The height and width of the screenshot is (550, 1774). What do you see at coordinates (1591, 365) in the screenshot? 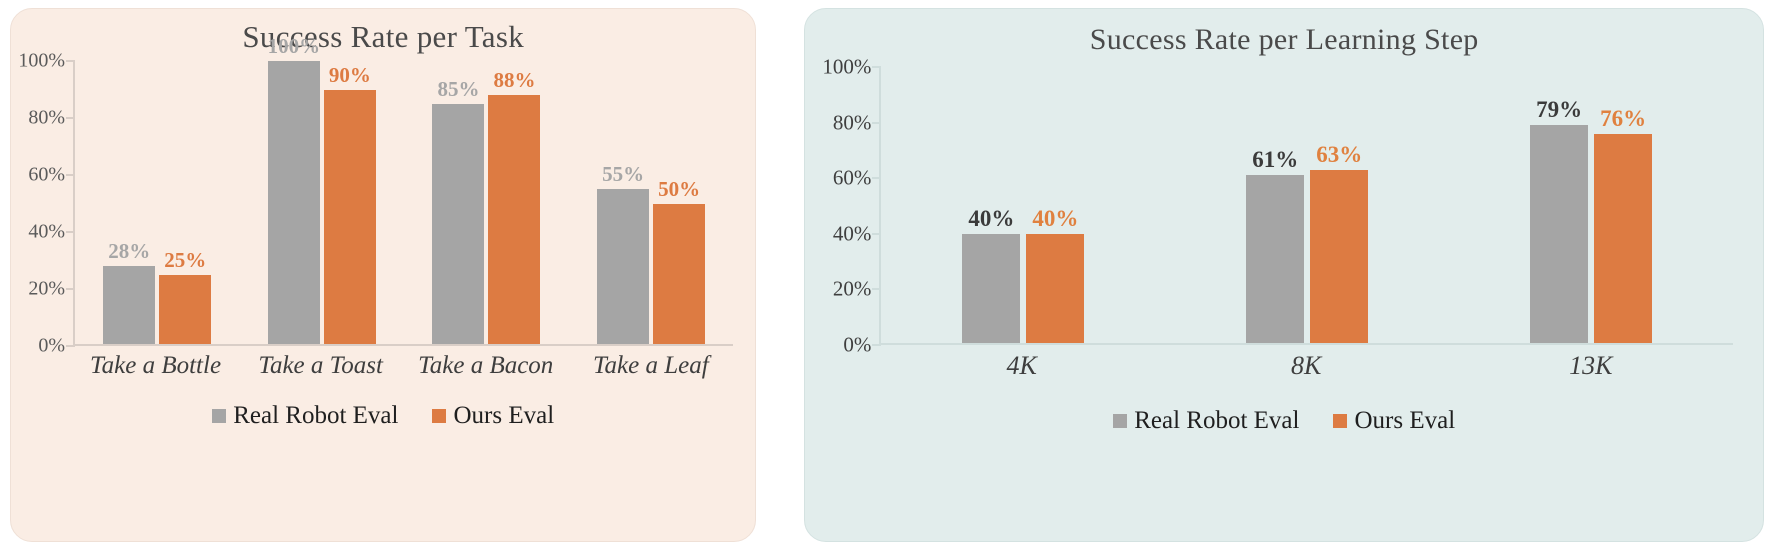
I see `x-axis-category-label: 13K` at bounding box center [1591, 365].